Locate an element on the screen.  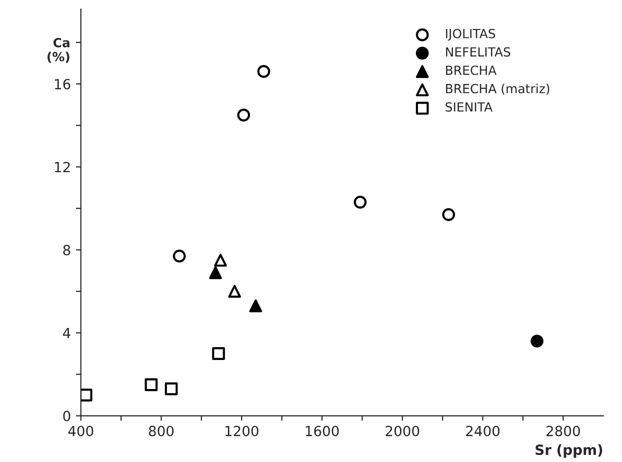
legend-label: SIENITA is located at coordinates (469, 107).